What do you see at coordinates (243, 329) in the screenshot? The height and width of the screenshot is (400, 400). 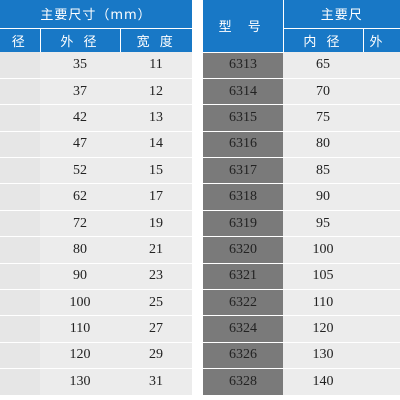 I see `model-code-cell: 6324` at bounding box center [243, 329].